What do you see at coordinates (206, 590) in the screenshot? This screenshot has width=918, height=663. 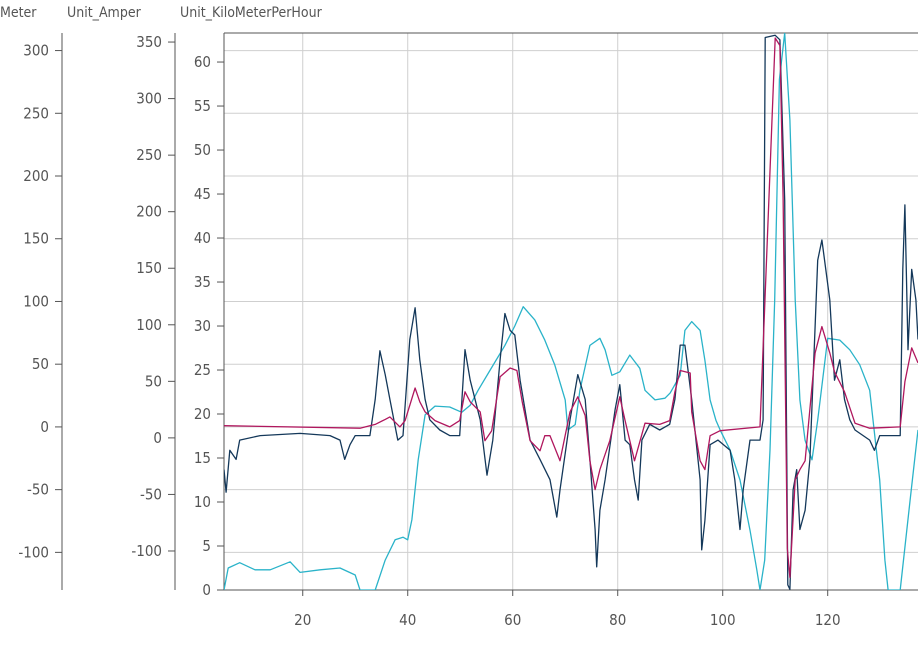 I see `y-tick-label-kmh: 0` at bounding box center [206, 590].